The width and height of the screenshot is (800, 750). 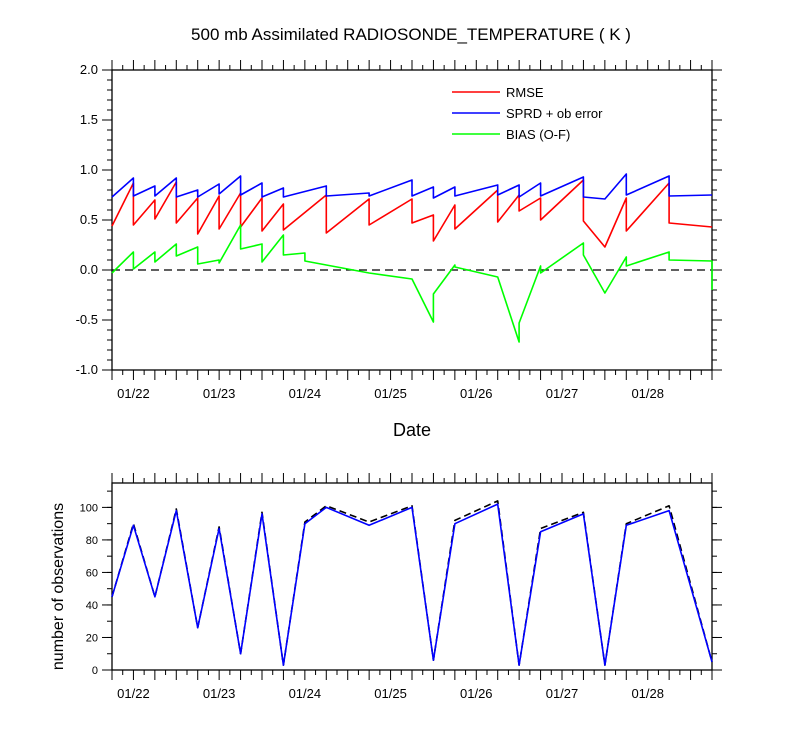 What do you see at coordinates (87, 319) in the screenshot?
I see `y-tick-label: -0.5` at bounding box center [87, 319].